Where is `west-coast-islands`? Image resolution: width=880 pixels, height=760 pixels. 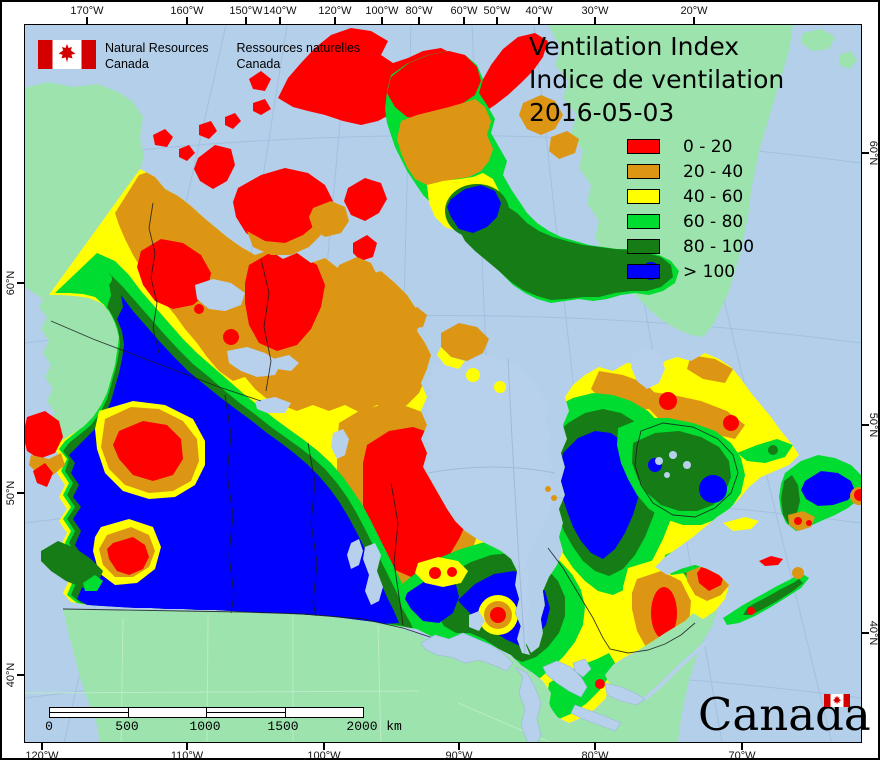 west-coast-islands is located at coordinates (64, 501).